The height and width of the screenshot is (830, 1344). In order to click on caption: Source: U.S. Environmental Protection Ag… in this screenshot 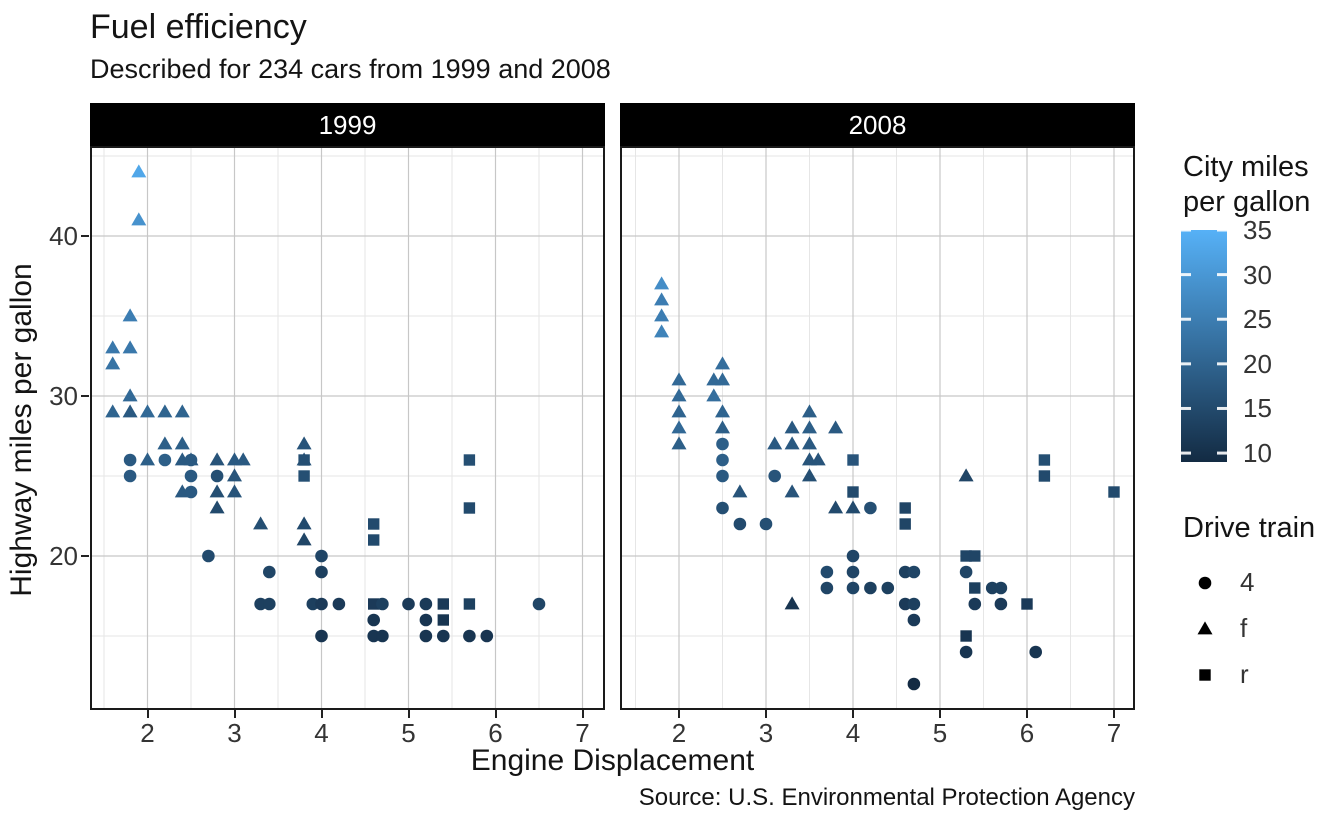, I will do `click(886, 797)`.